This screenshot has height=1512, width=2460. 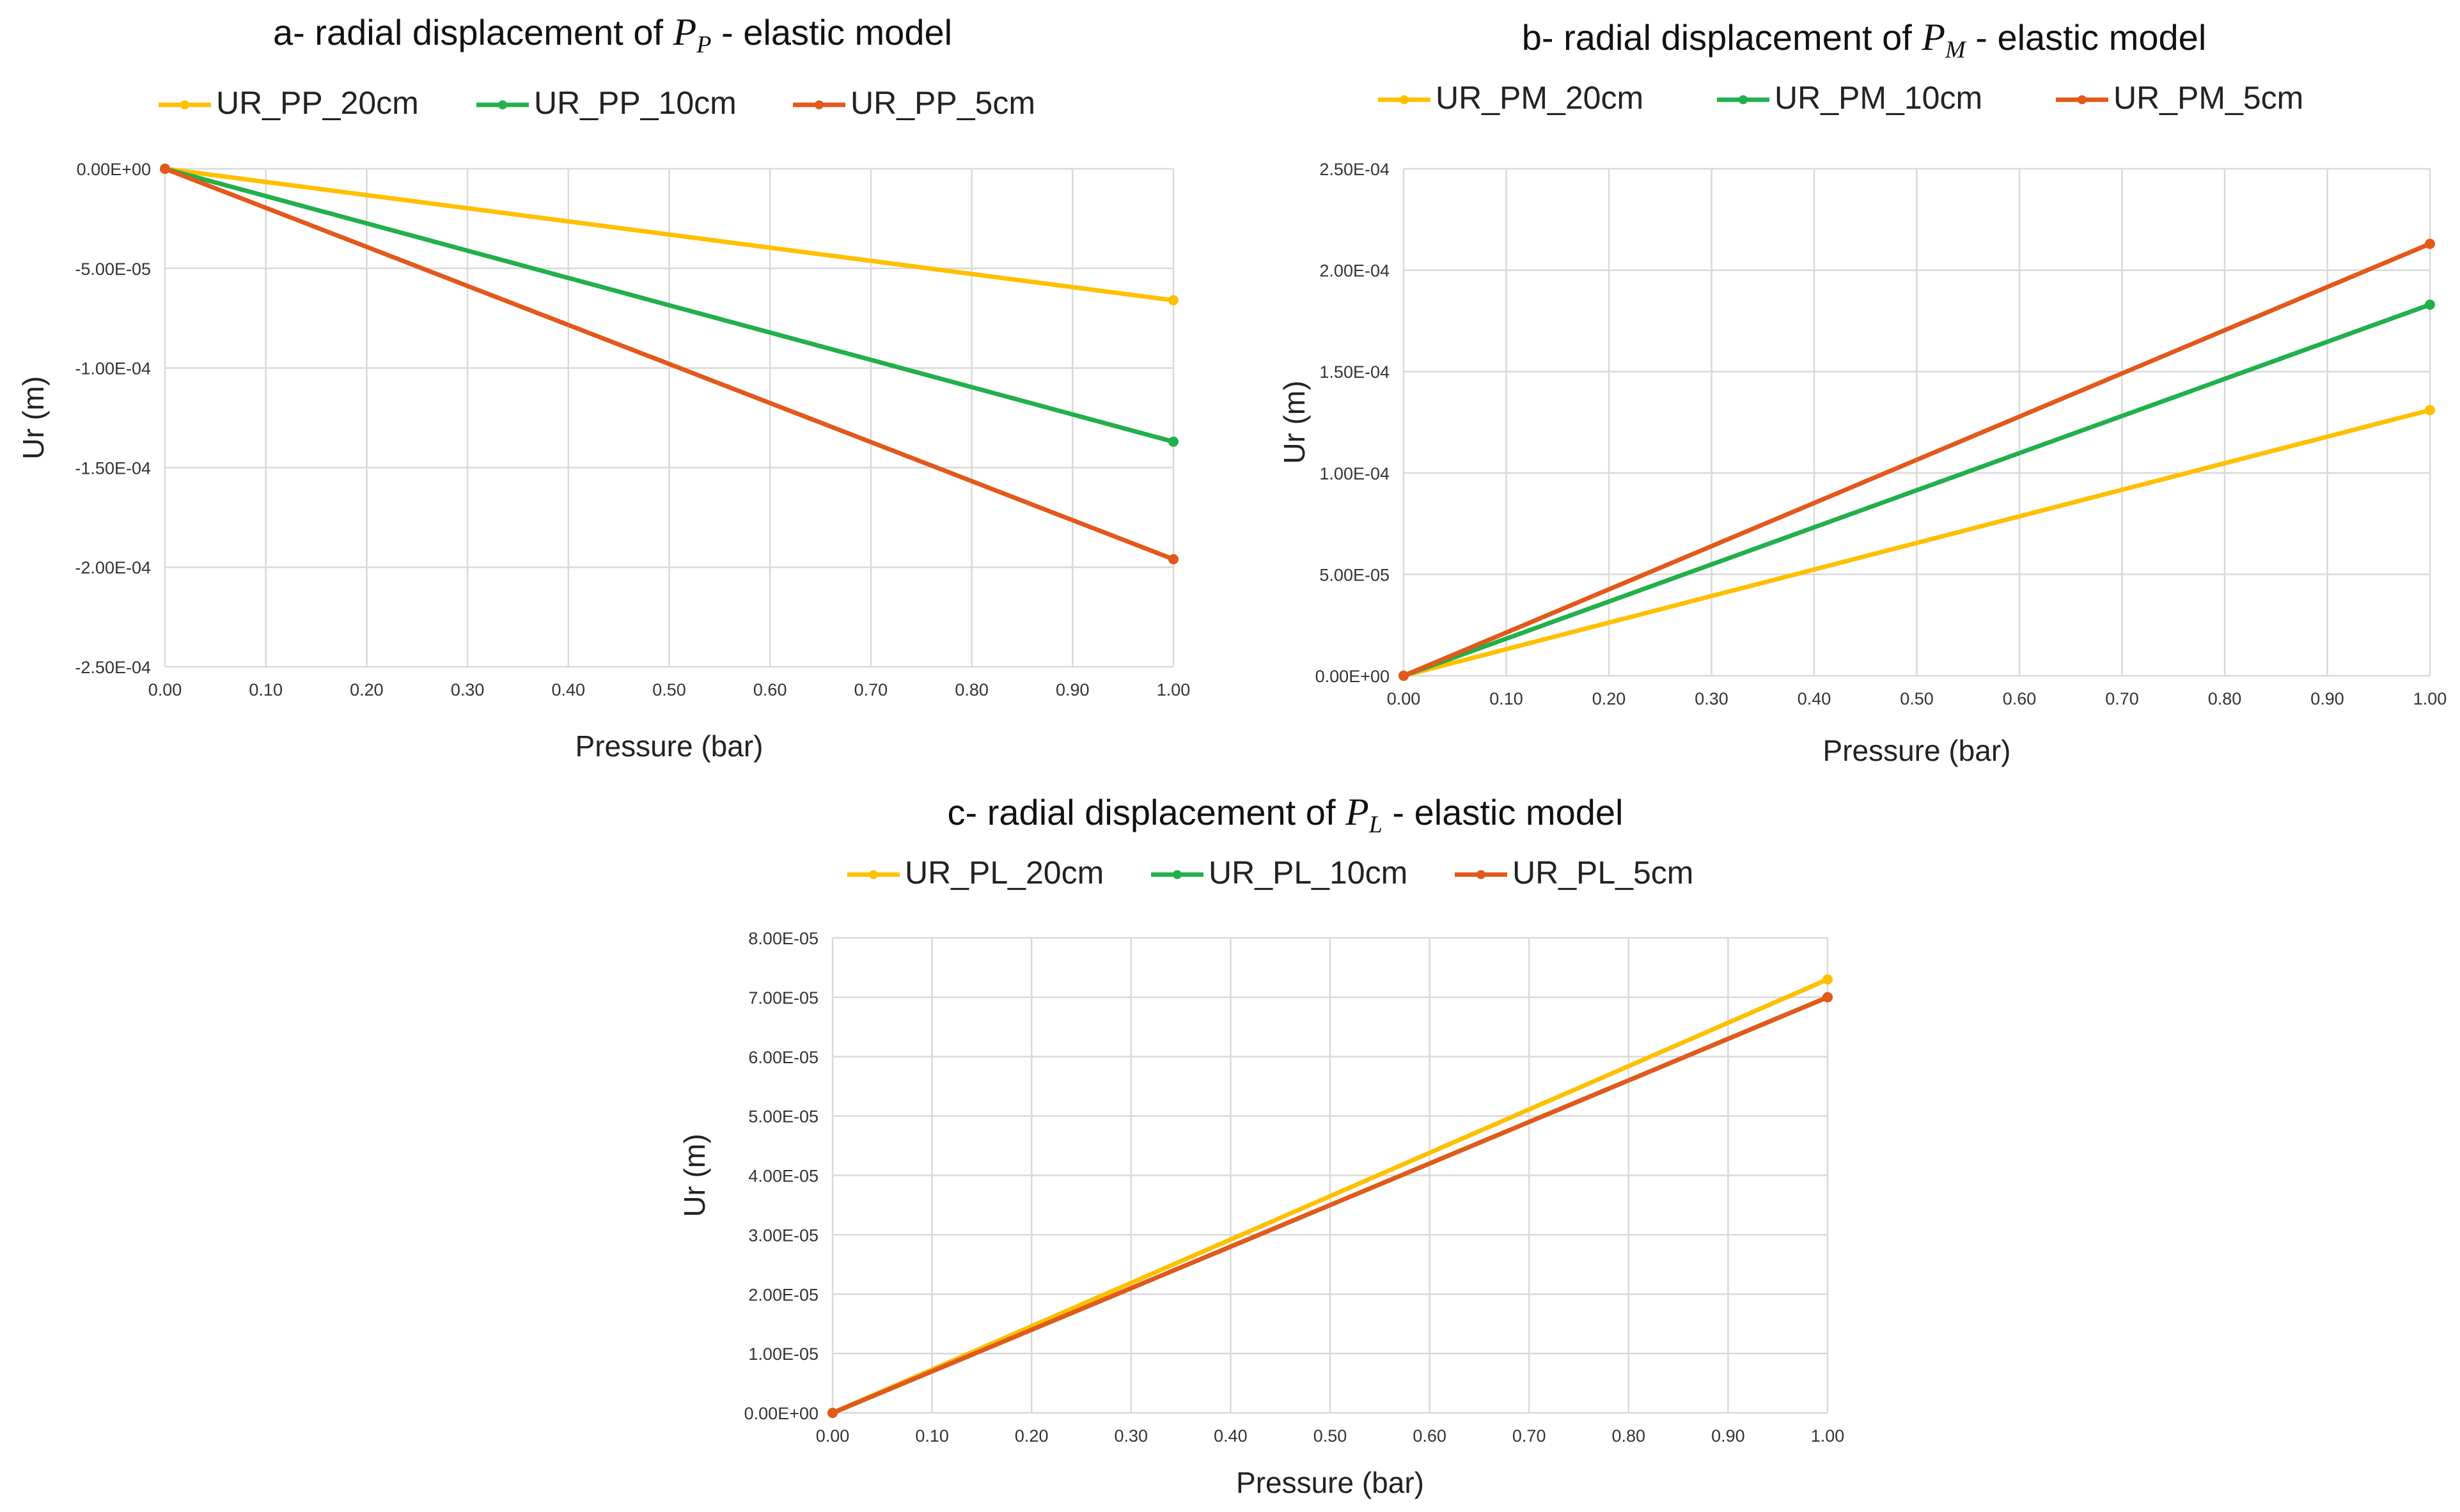 What do you see at coordinates (783, 1354) in the screenshot?
I see `y-tick-label: 1.00E-05` at bounding box center [783, 1354].